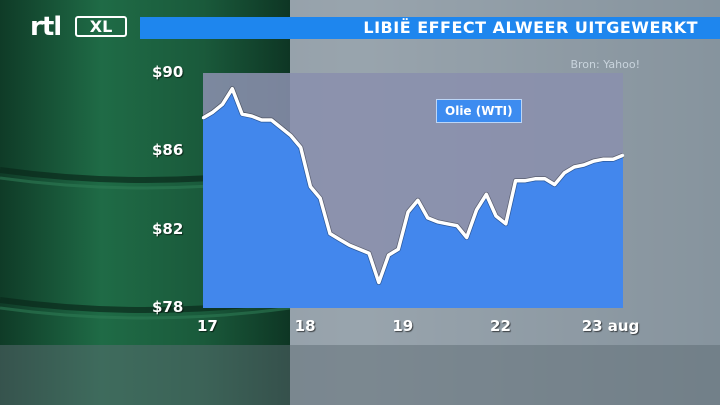 This screenshot has height=405, width=720. I want to click on x-tick-label: 22, so click(500, 326).